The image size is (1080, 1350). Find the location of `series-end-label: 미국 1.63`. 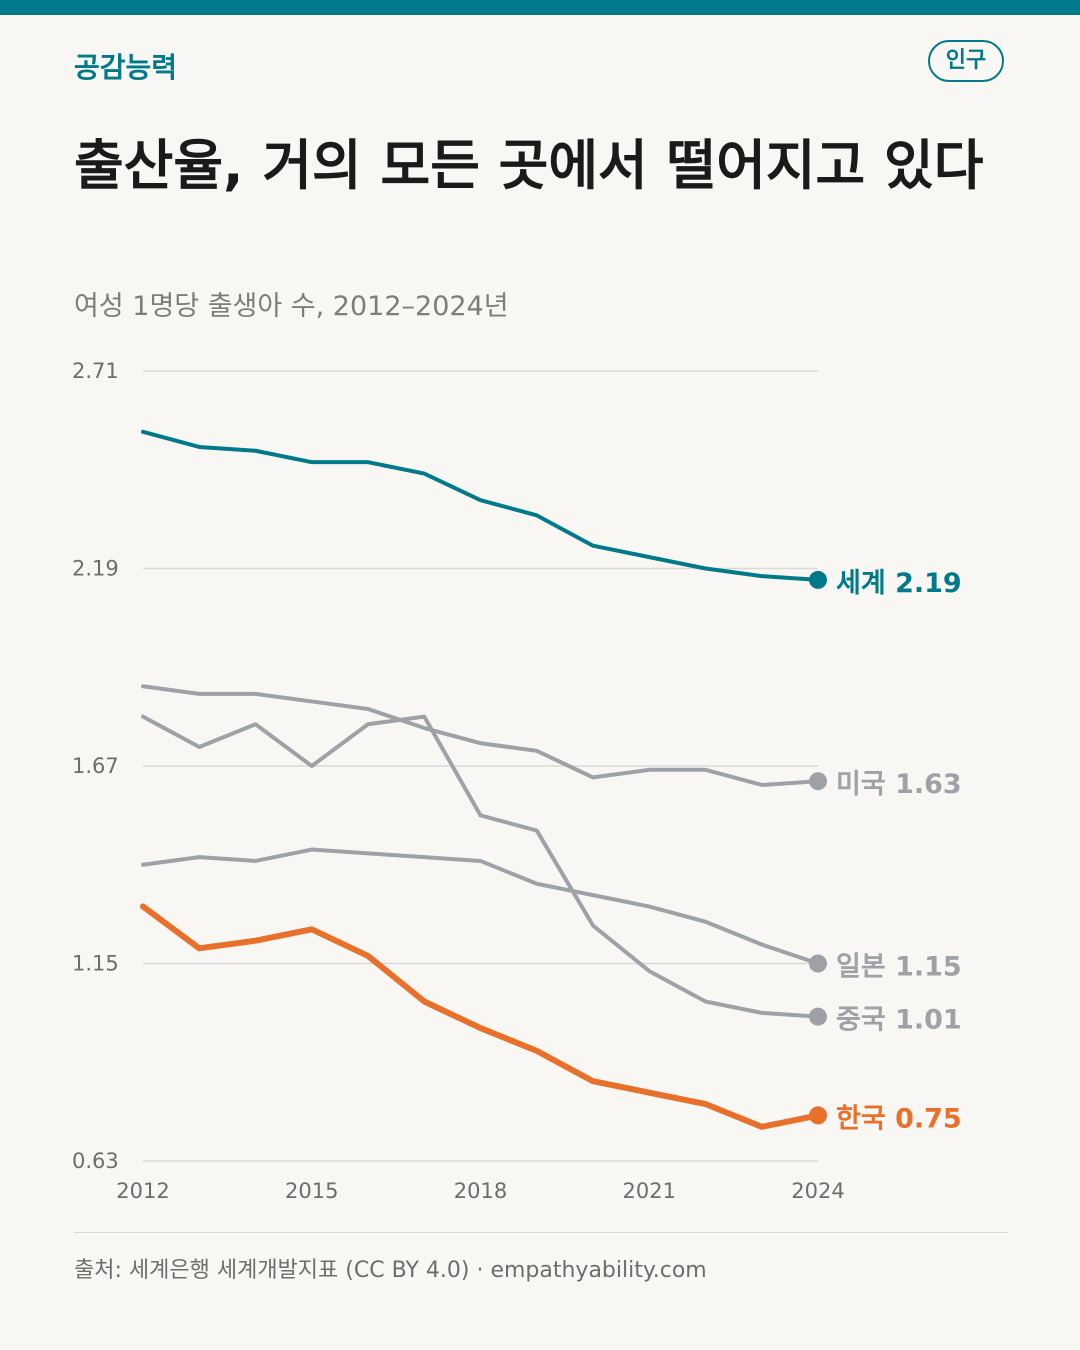

series-end-label: 미국 1.63 is located at coordinates (899, 784).